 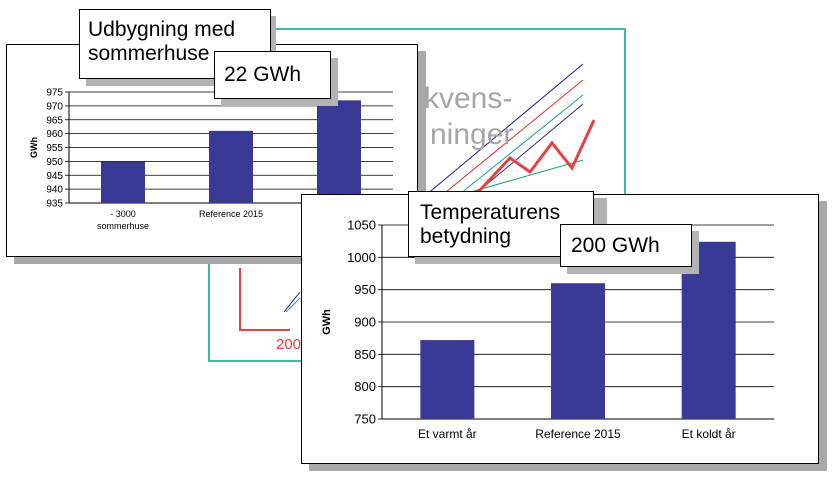 I want to click on y-tick-label: 960, so click(x=54, y=134).